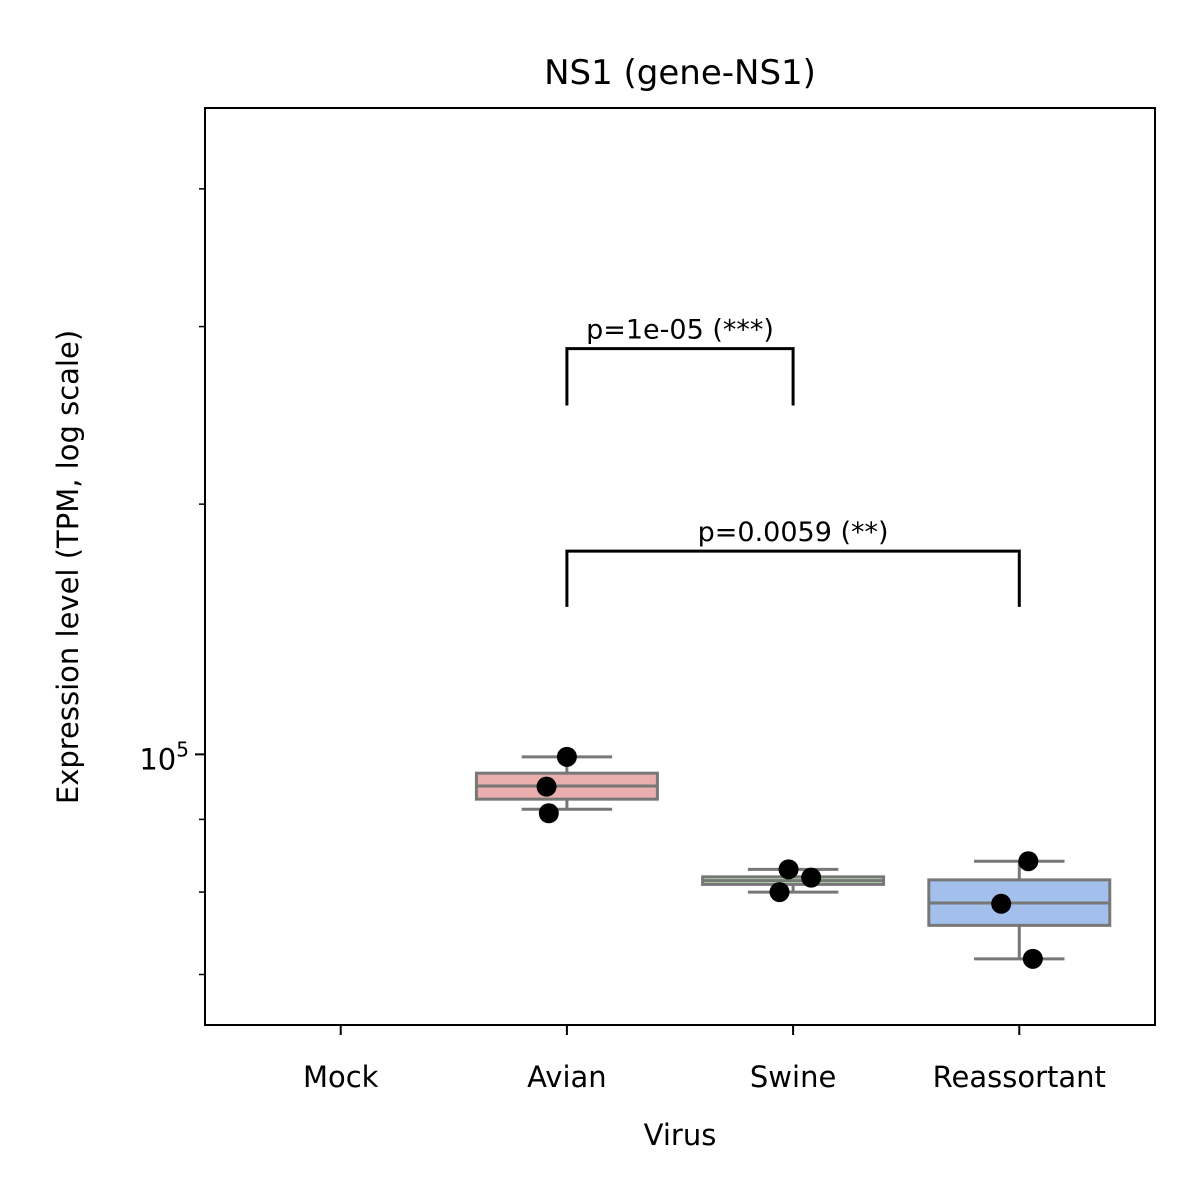 The image size is (1200, 1200). What do you see at coordinates (680, 73) in the screenshot?
I see `chart-title: NS1 (gene-NS1)` at bounding box center [680, 73].